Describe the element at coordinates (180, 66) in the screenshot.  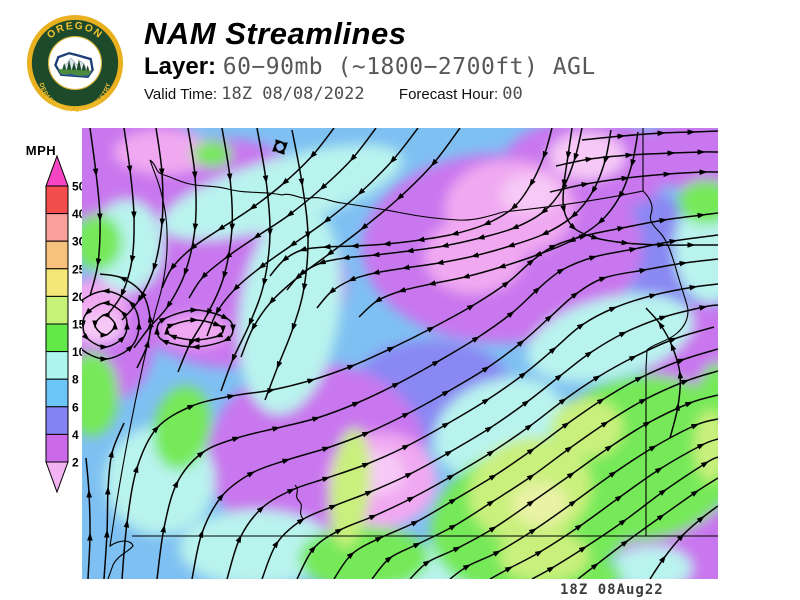
I see `layer-label: Layer:` at that location.